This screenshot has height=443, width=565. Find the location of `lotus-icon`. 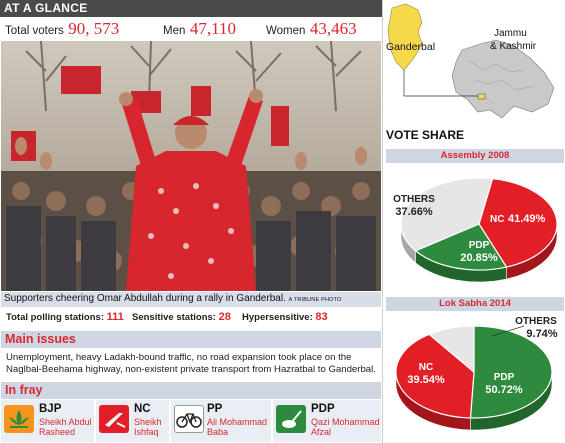

lotus-icon is located at coordinates (19, 419).